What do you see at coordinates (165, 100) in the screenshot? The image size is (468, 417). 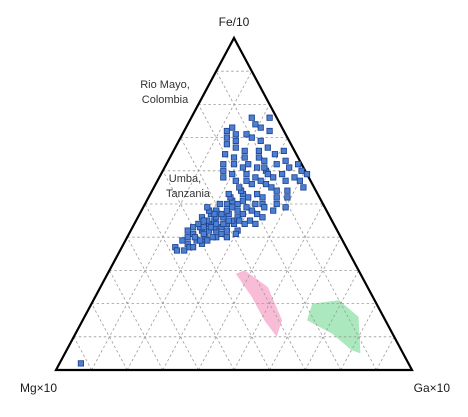 I see `region-label-rio-mayo-line2: Colombia` at bounding box center [165, 100].